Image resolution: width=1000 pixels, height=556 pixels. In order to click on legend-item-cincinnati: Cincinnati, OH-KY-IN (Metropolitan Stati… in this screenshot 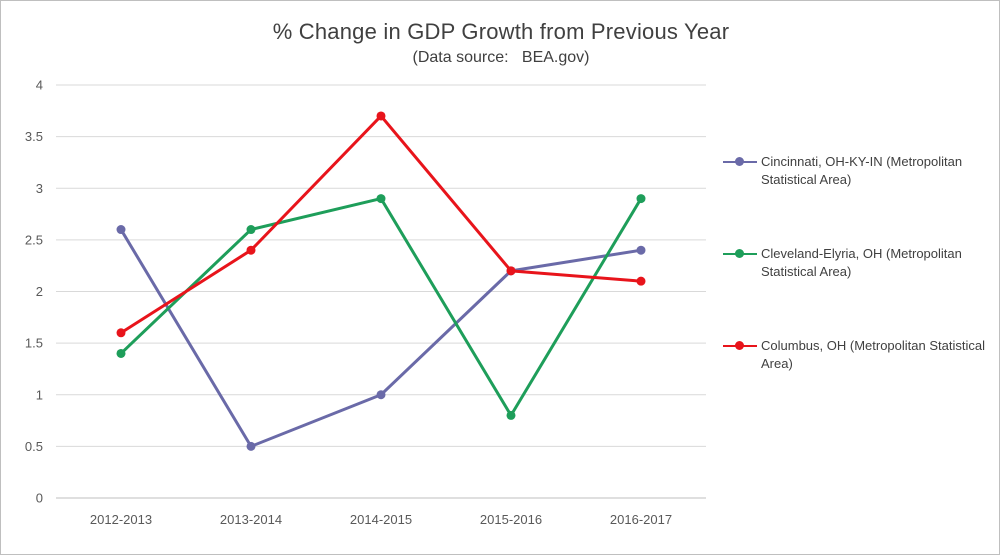, I will do `click(858, 197)`.